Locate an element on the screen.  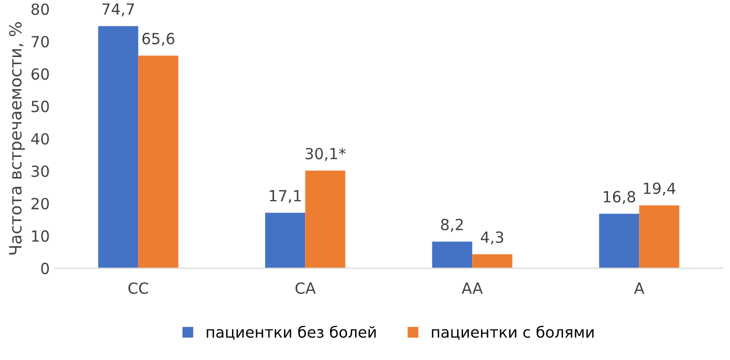
x-tick-label: CC is located at coordinates (138, 288).